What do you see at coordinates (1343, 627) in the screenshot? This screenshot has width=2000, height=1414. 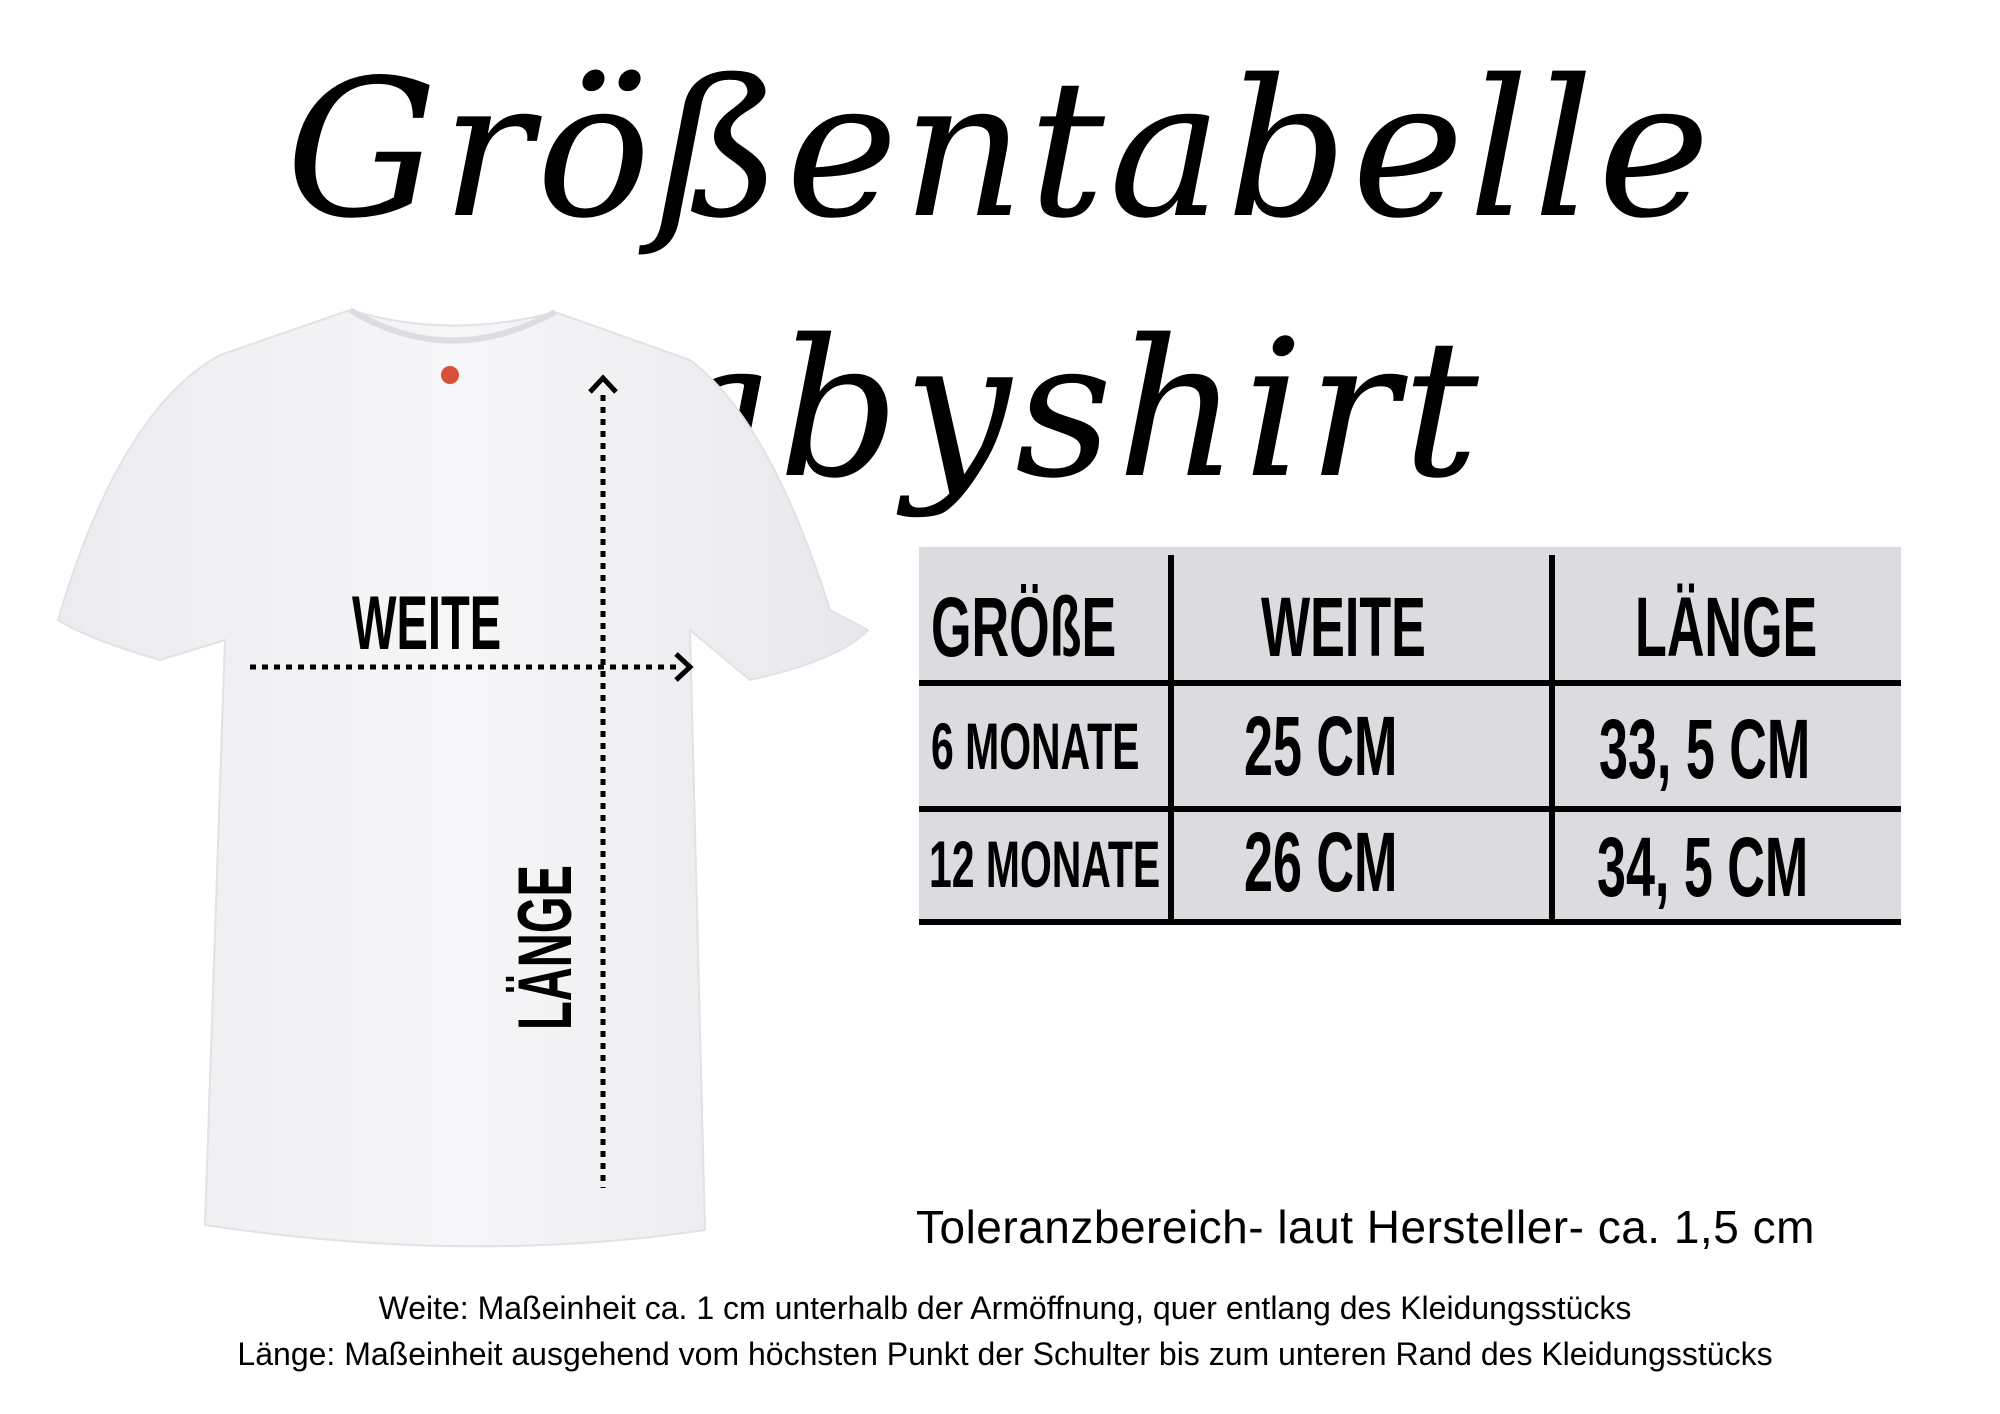 I see `header-weite: WEITE` at bounding box center [1343, 627].